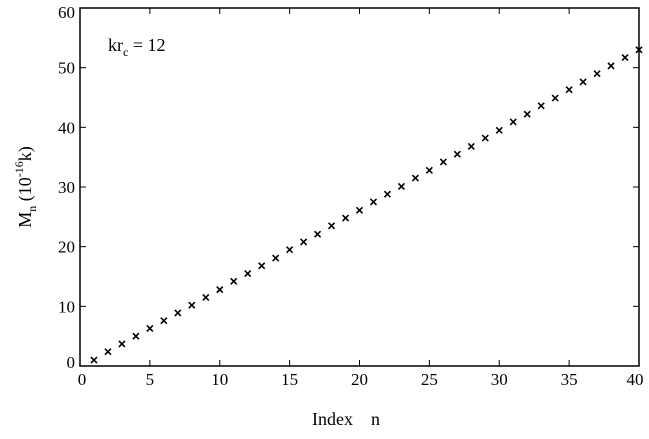 This screenshot has width=649, height=439. I want to click on y-tick-label: 40, so click(66, 127).